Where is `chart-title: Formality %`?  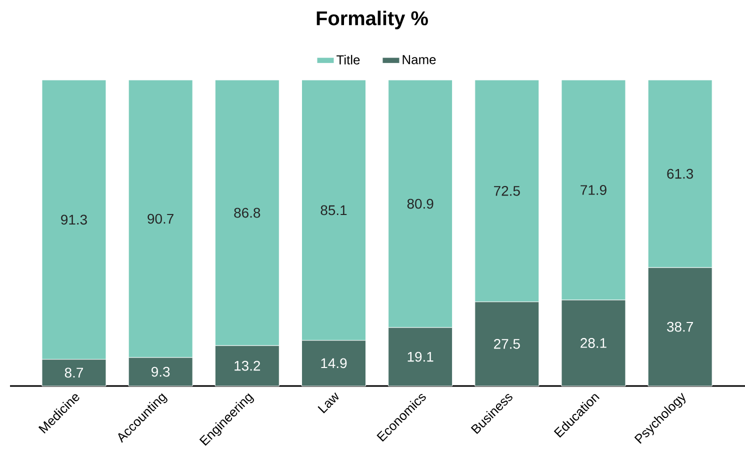 chart-title: Formality % is located at coordinates (372, 20).